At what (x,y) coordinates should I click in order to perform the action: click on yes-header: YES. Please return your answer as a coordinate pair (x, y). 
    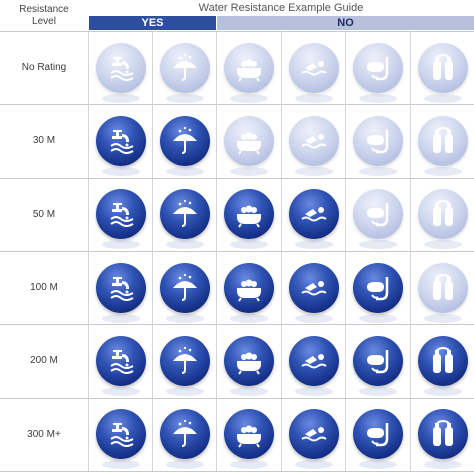
    Looking at the image, I should click on (152, 23).